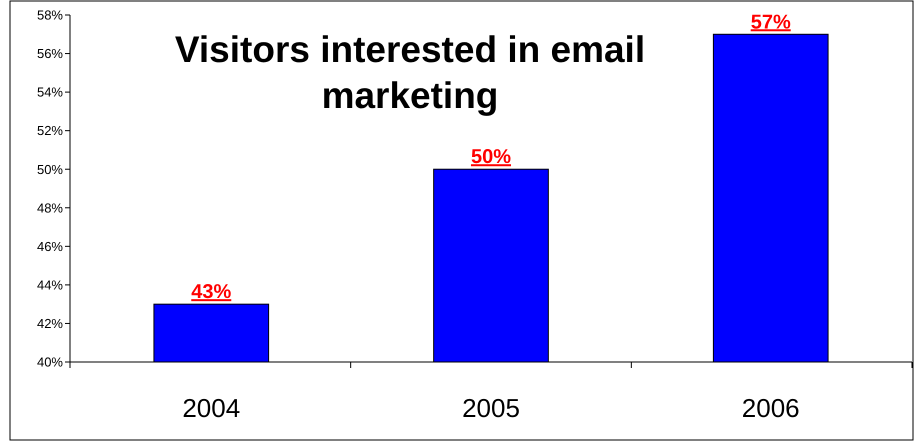 This screenshot has width=914, height=445. What do you see at coordinates (410, 72) in the screenshot?
I see `text: Visitors interested in email marketing` at bounding box center [410, 72].